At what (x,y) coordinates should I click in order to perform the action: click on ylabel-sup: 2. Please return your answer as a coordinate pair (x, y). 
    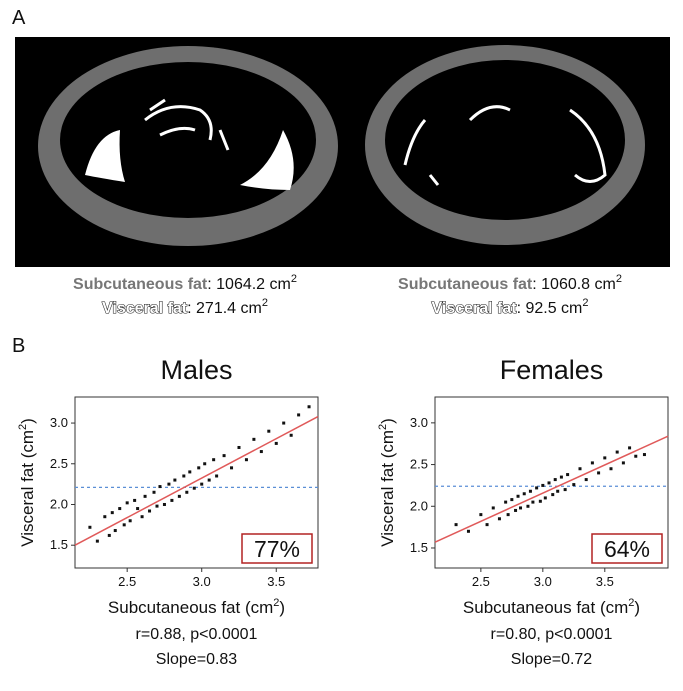
    Looking at the image, I should click on (23, 427).